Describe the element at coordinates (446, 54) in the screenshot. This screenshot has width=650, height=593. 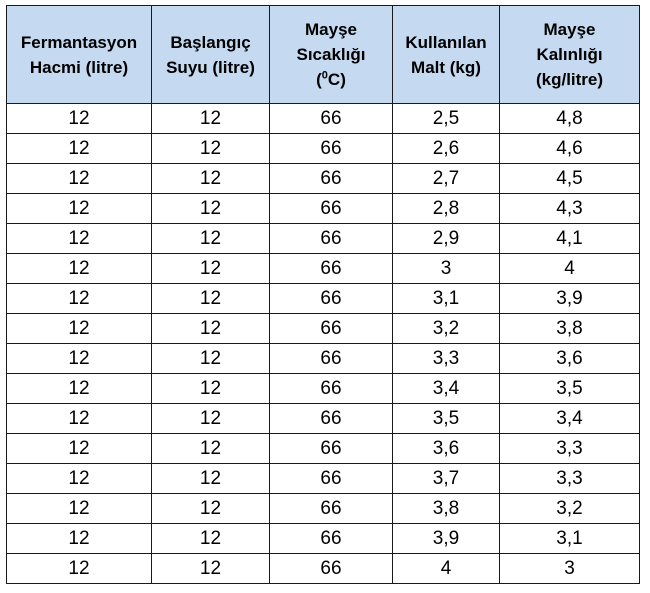
I see `header-malt-used: Kullanılan Malt (kg)` at that location.